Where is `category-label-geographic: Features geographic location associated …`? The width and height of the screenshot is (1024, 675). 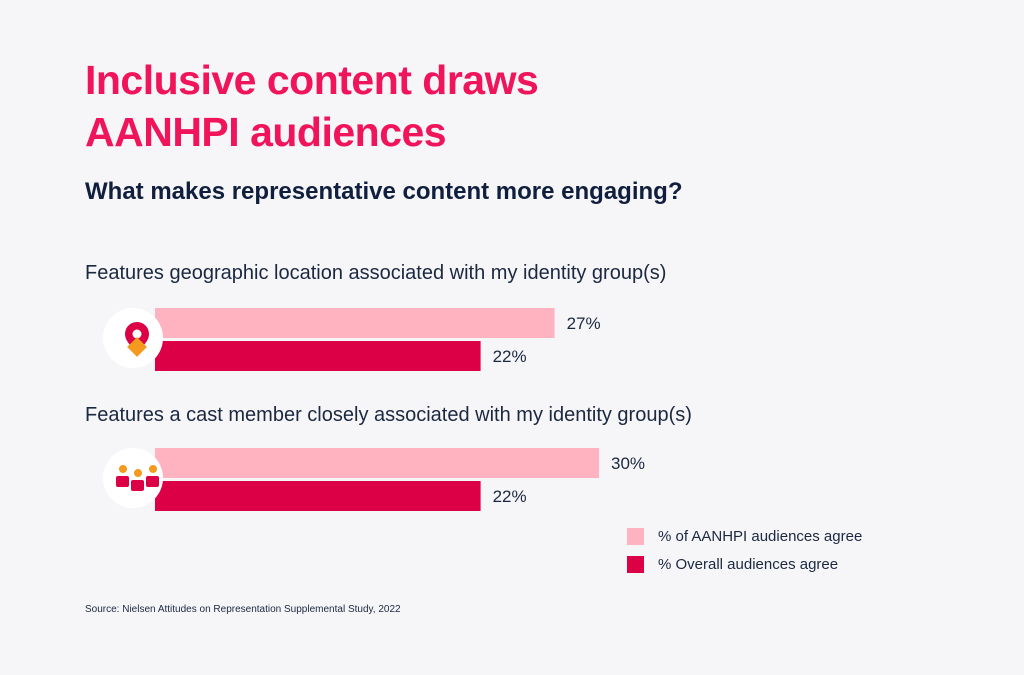 category-label-geographic: Features geographic location associated … is located at coordinates (376, 273).